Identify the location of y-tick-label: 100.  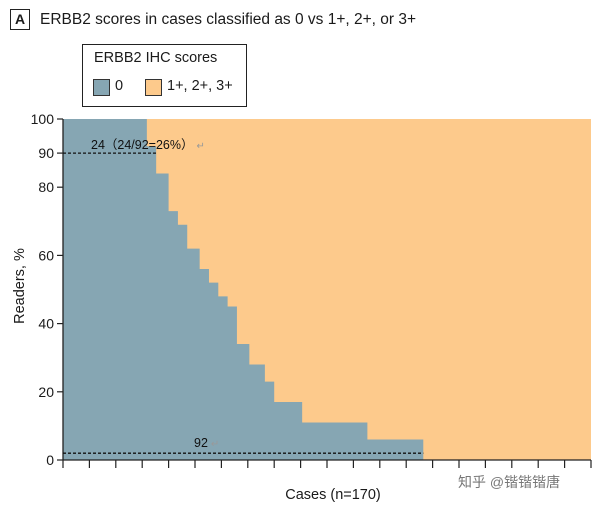
(43, 119).